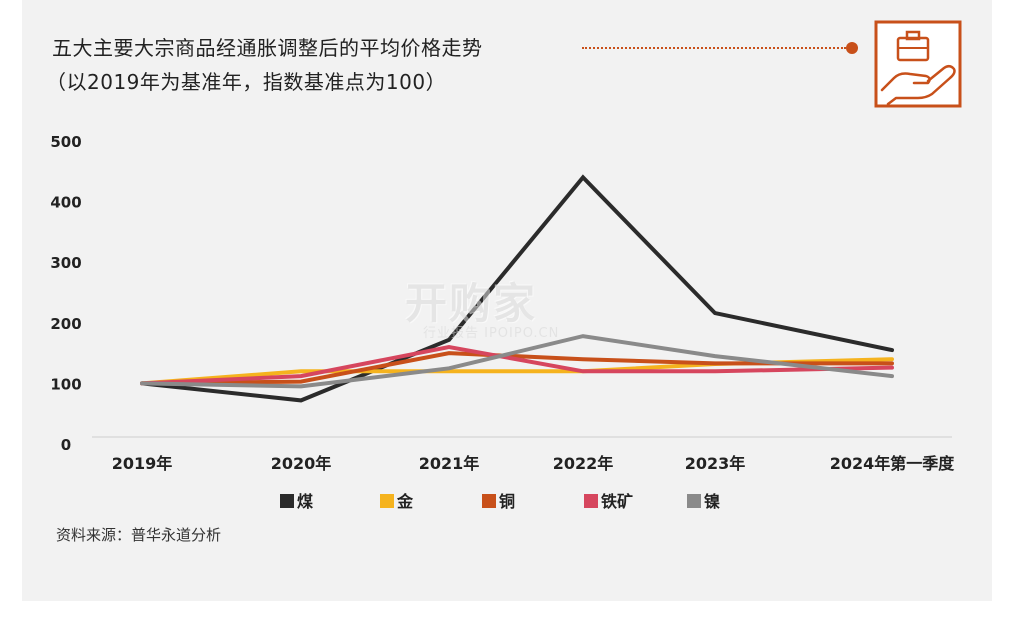 The width and height of the screenshot is (1034, 619). I want to click on legend-label: 铜, so click(507, 501).